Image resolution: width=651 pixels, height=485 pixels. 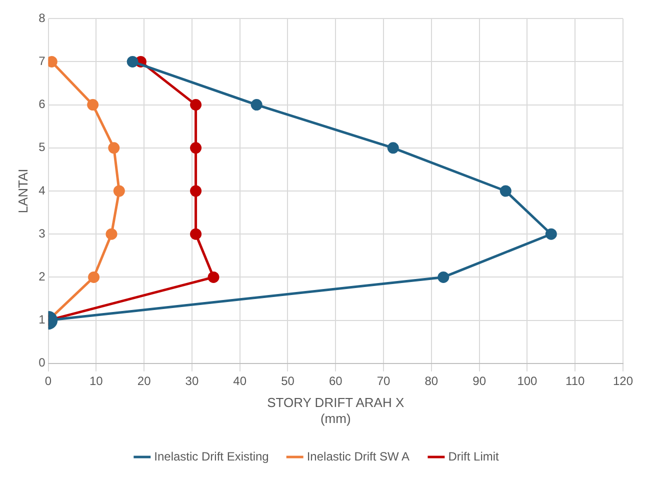 What do you see at coordinates (42, 277) in the screenshot?
I see `y-tick-label: 2` at bounding box center [42, 277].